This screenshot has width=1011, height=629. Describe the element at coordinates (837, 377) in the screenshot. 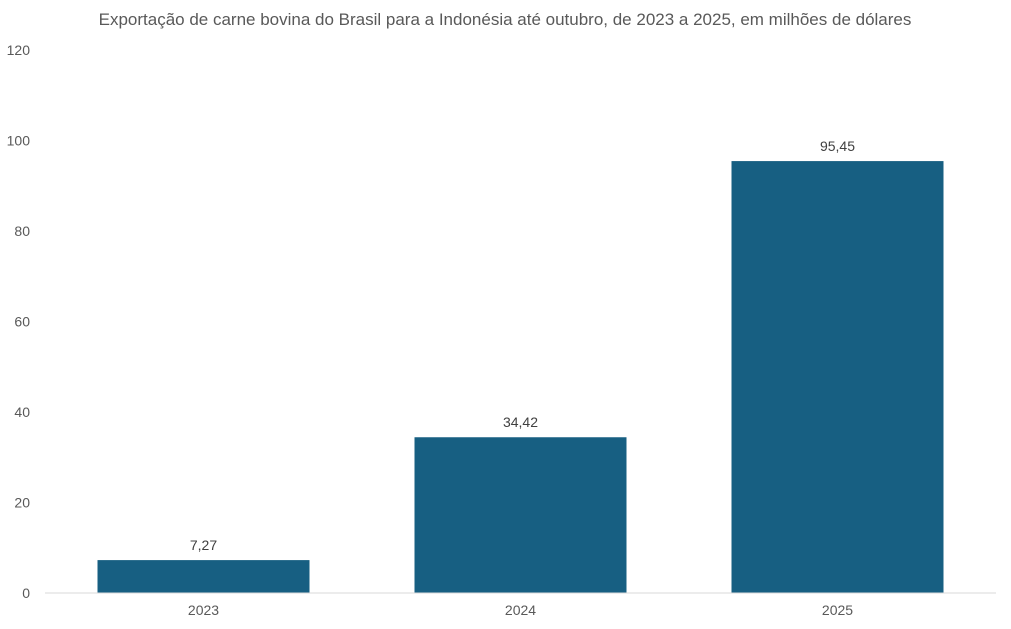

I see `bar-2025` at that location.